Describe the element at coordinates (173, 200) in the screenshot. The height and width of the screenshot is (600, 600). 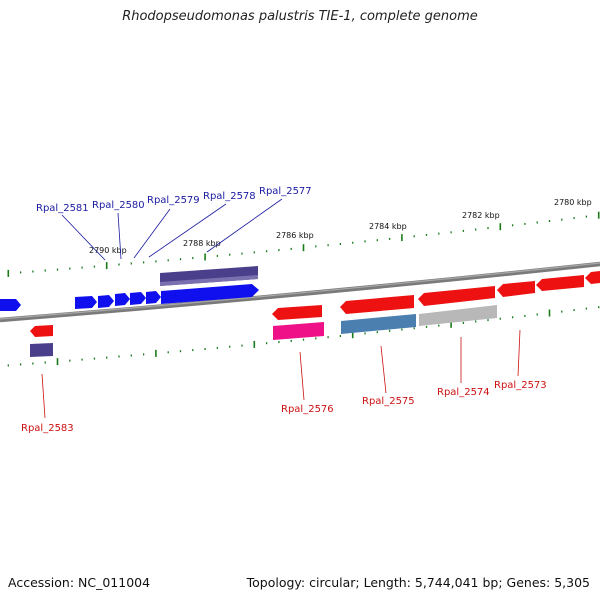
I see `gene-label-rpal-2579: Rpal_2579` at that location.